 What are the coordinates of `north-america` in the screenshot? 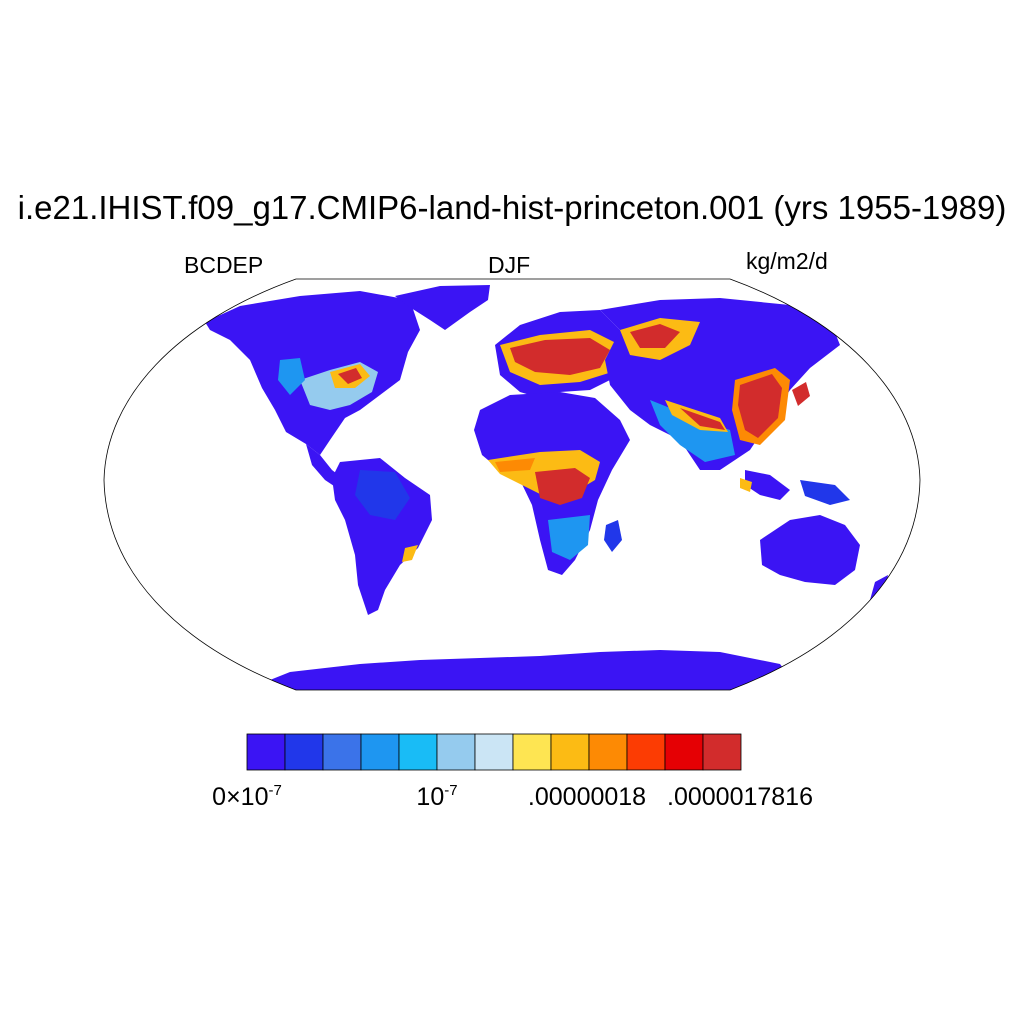 It's located at (312, 373).